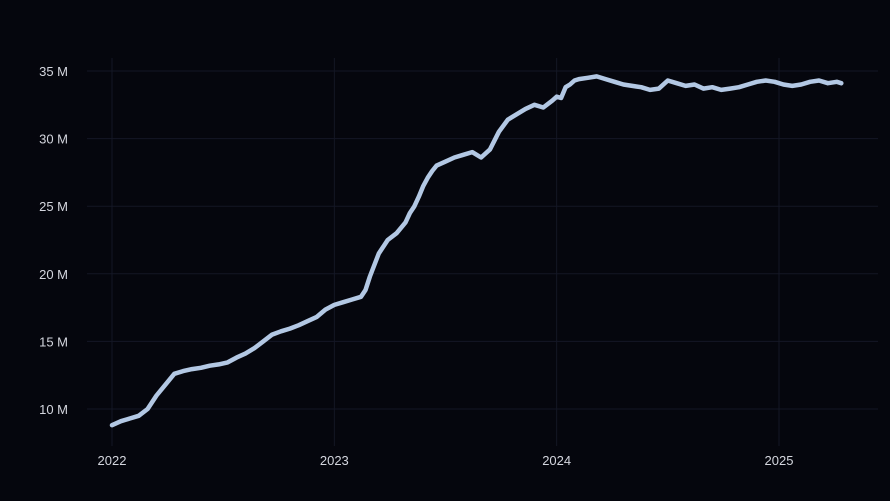  Describe the element at coordinates (53, 139) in the screenshot. I see `y-tick-label: 30 M` at that location.